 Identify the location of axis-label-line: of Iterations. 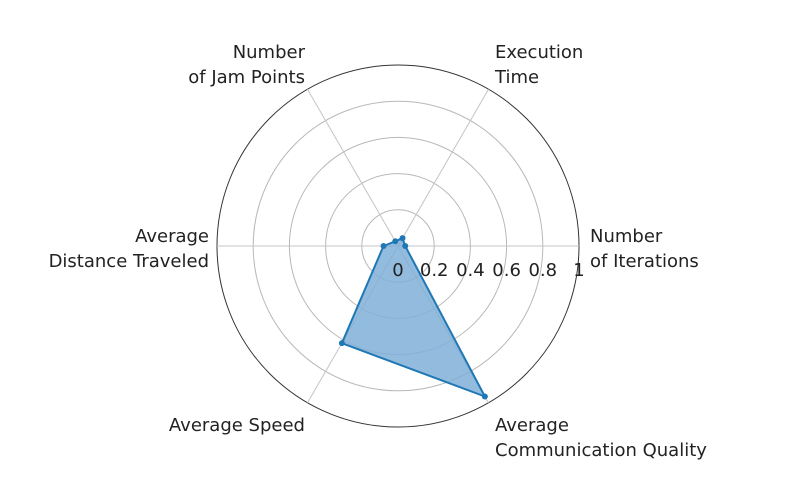
(644, 261).